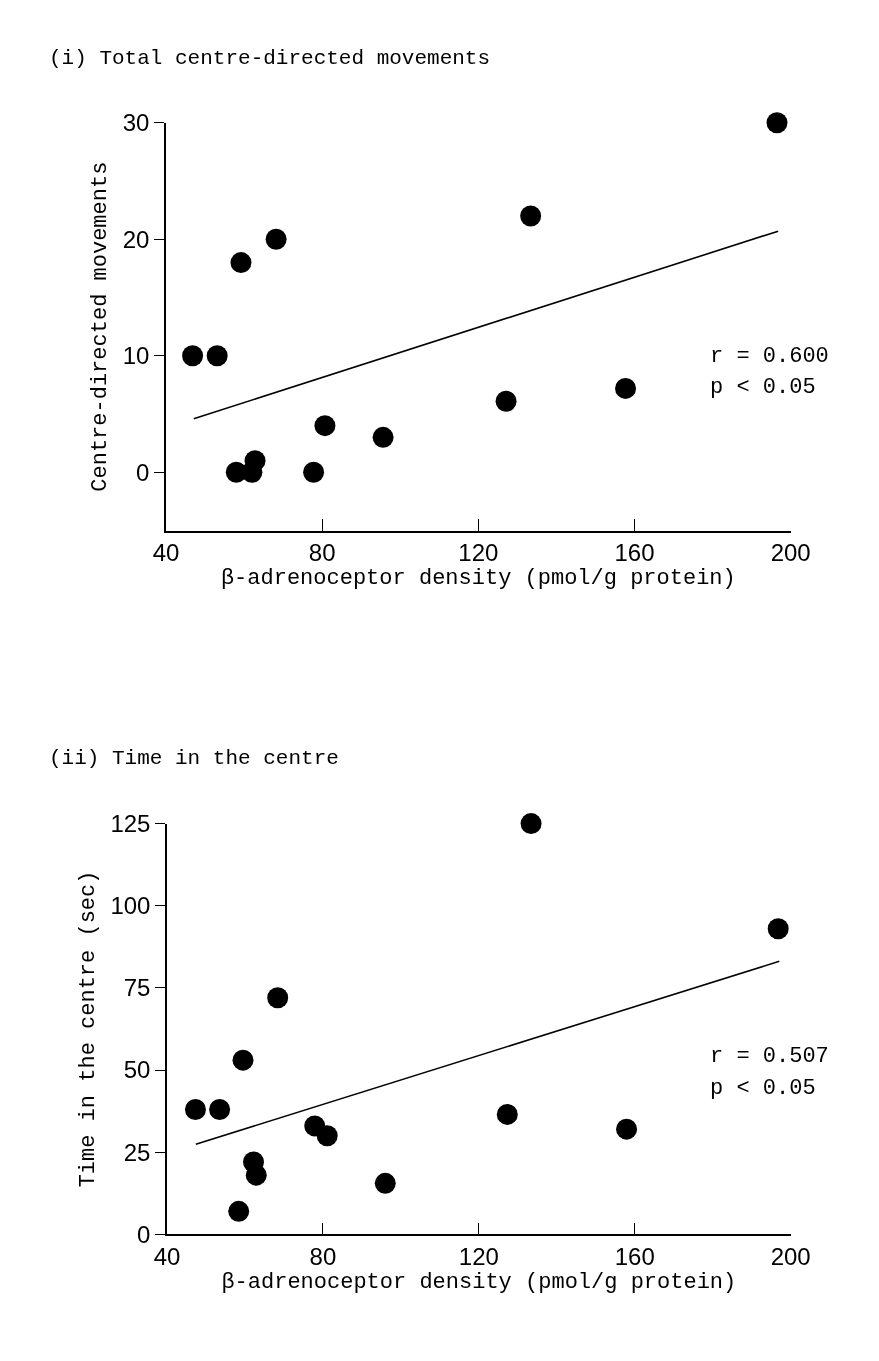 This screenshot has height=1361, width=879. What do you see at coordinates (137, 1152) in the screenshot?
I see `y-tick-label: 25` at bounding box center [137, 1152].